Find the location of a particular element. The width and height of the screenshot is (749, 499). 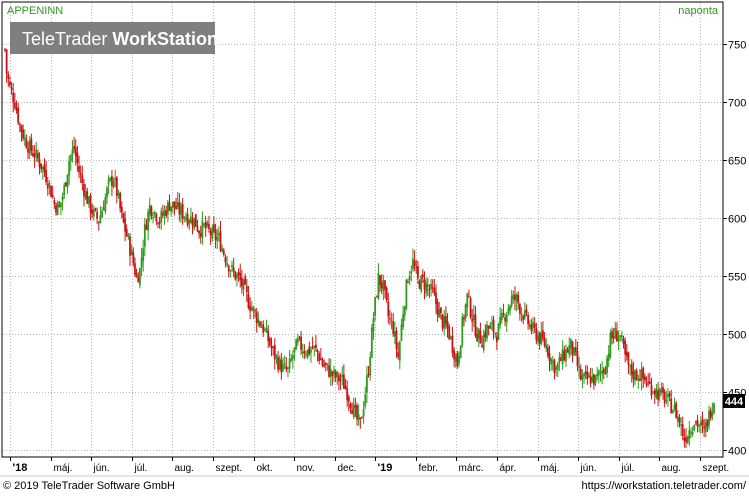

x-tick-label: júl. is located at coordinates (628, 468).